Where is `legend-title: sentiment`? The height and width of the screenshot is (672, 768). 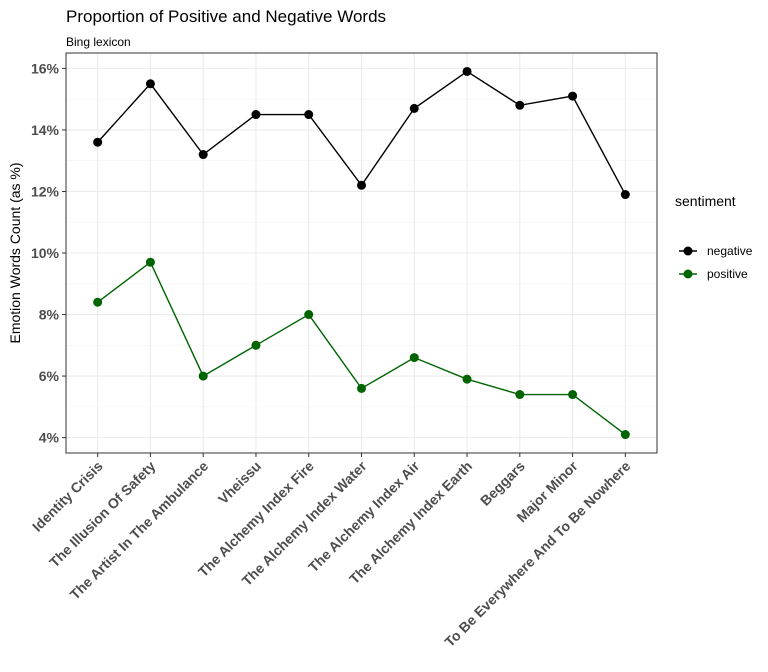 legend-title: sentiment is located at coordinates (705, 201).